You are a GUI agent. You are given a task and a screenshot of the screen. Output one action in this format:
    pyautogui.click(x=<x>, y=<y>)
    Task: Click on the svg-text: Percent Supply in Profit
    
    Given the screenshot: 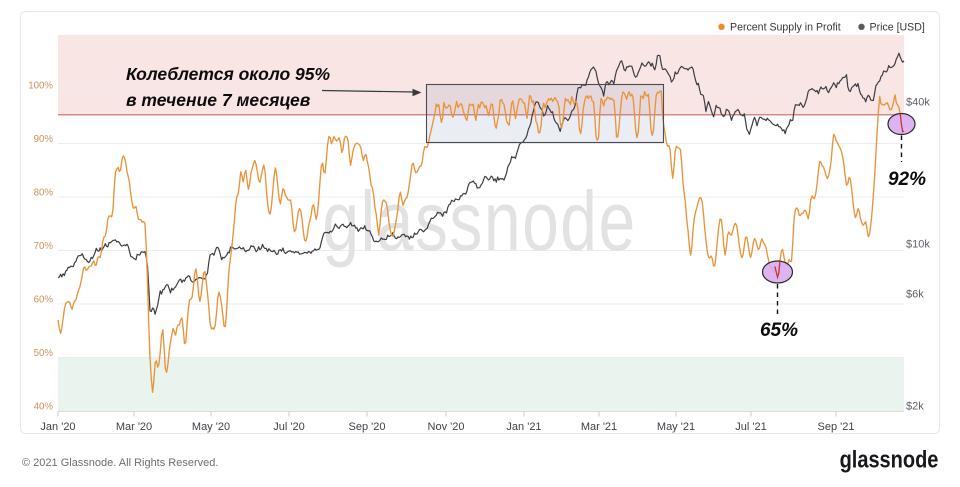 What is the action you would take?
    pyautogui.click(x=785, y=28)
    